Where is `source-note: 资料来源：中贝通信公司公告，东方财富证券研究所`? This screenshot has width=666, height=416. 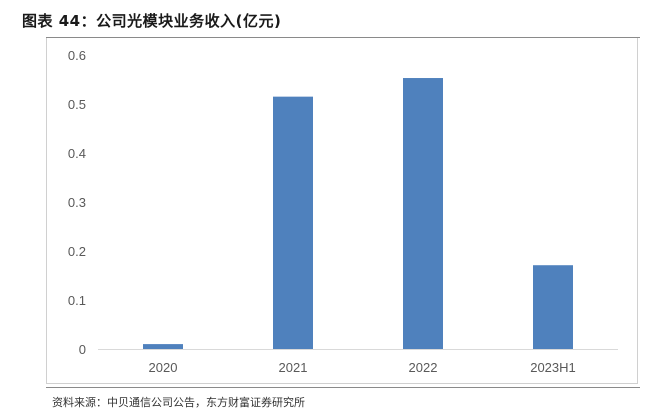 source-note: 资料来源：中贝通信公司公告，东方财富证券研究所 is located at coordinates (178, 402).